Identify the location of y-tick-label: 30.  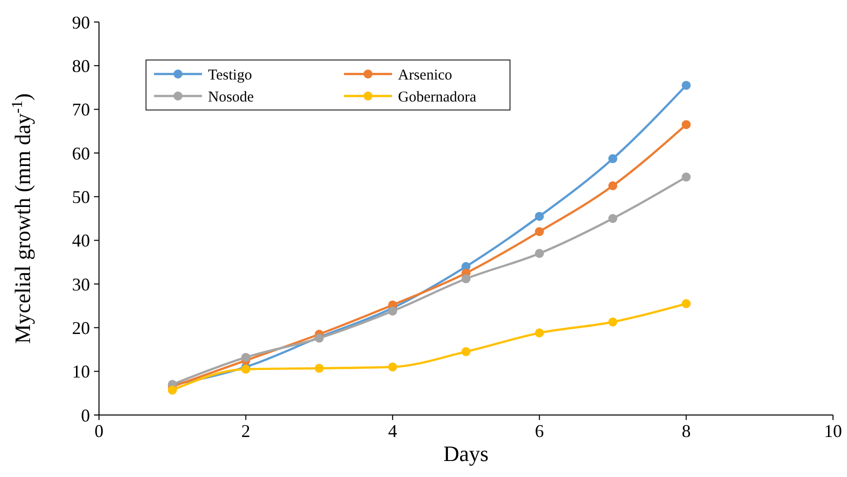
(81, 284).